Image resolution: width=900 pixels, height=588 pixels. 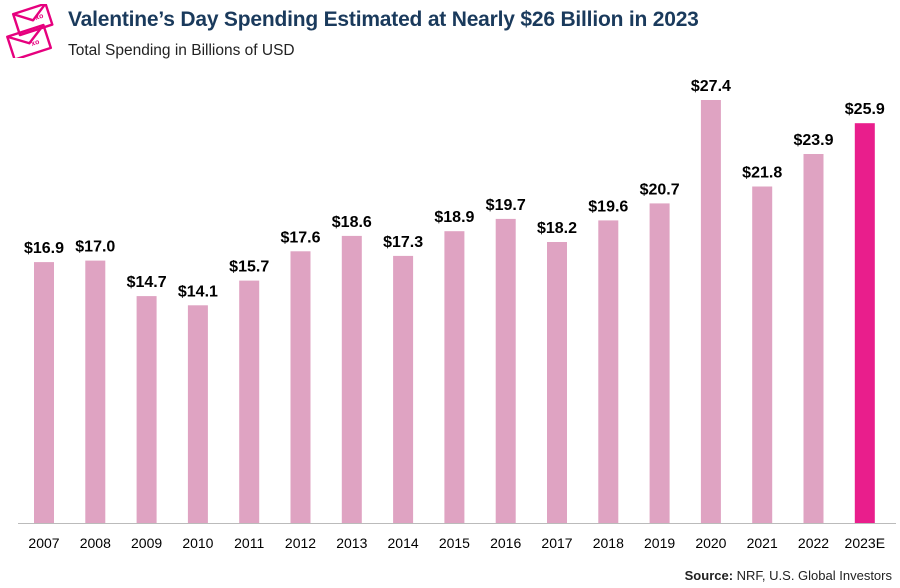 I want to click on bar-2013, so click(x=351, y=379).